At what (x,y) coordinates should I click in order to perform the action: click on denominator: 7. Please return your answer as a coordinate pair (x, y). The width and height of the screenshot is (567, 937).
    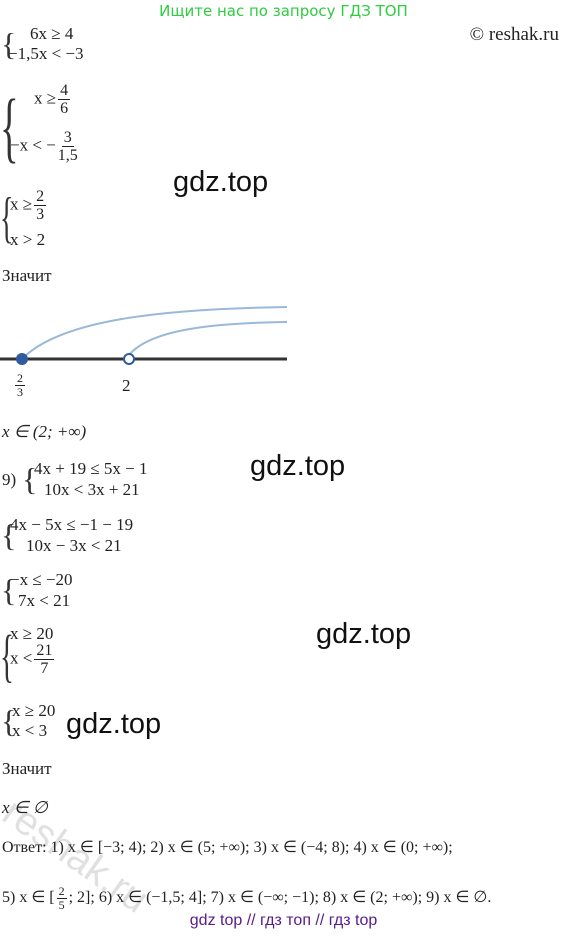
    Looking at the image, I should click on (44, 668).